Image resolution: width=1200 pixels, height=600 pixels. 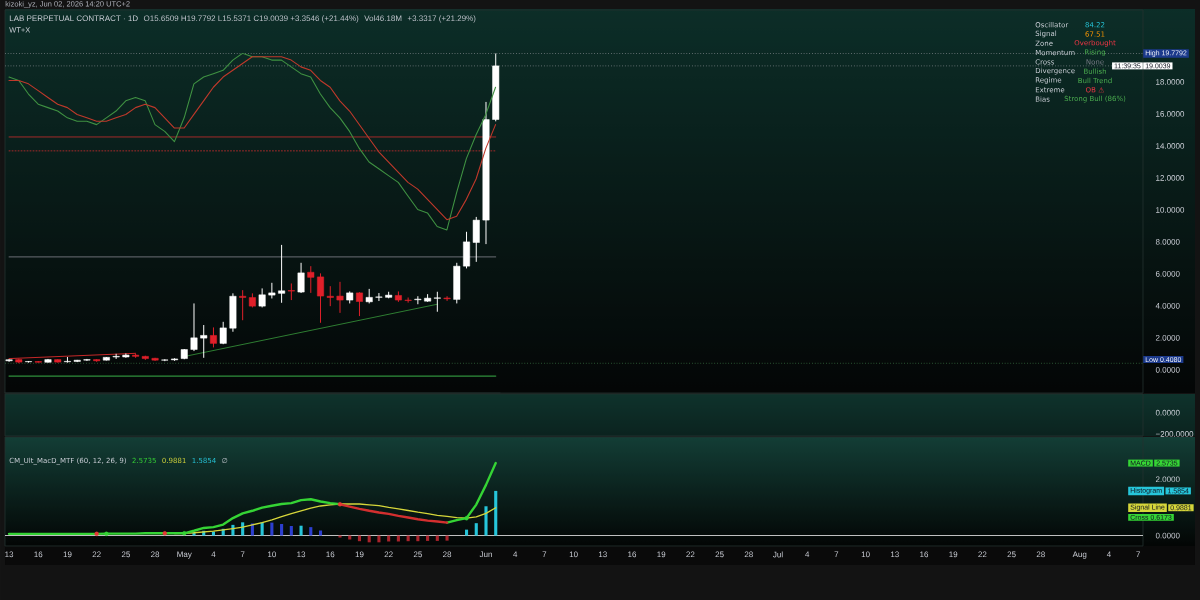 I want to click on y-tick-label: 18.0000, so click(x=1170, y=82).